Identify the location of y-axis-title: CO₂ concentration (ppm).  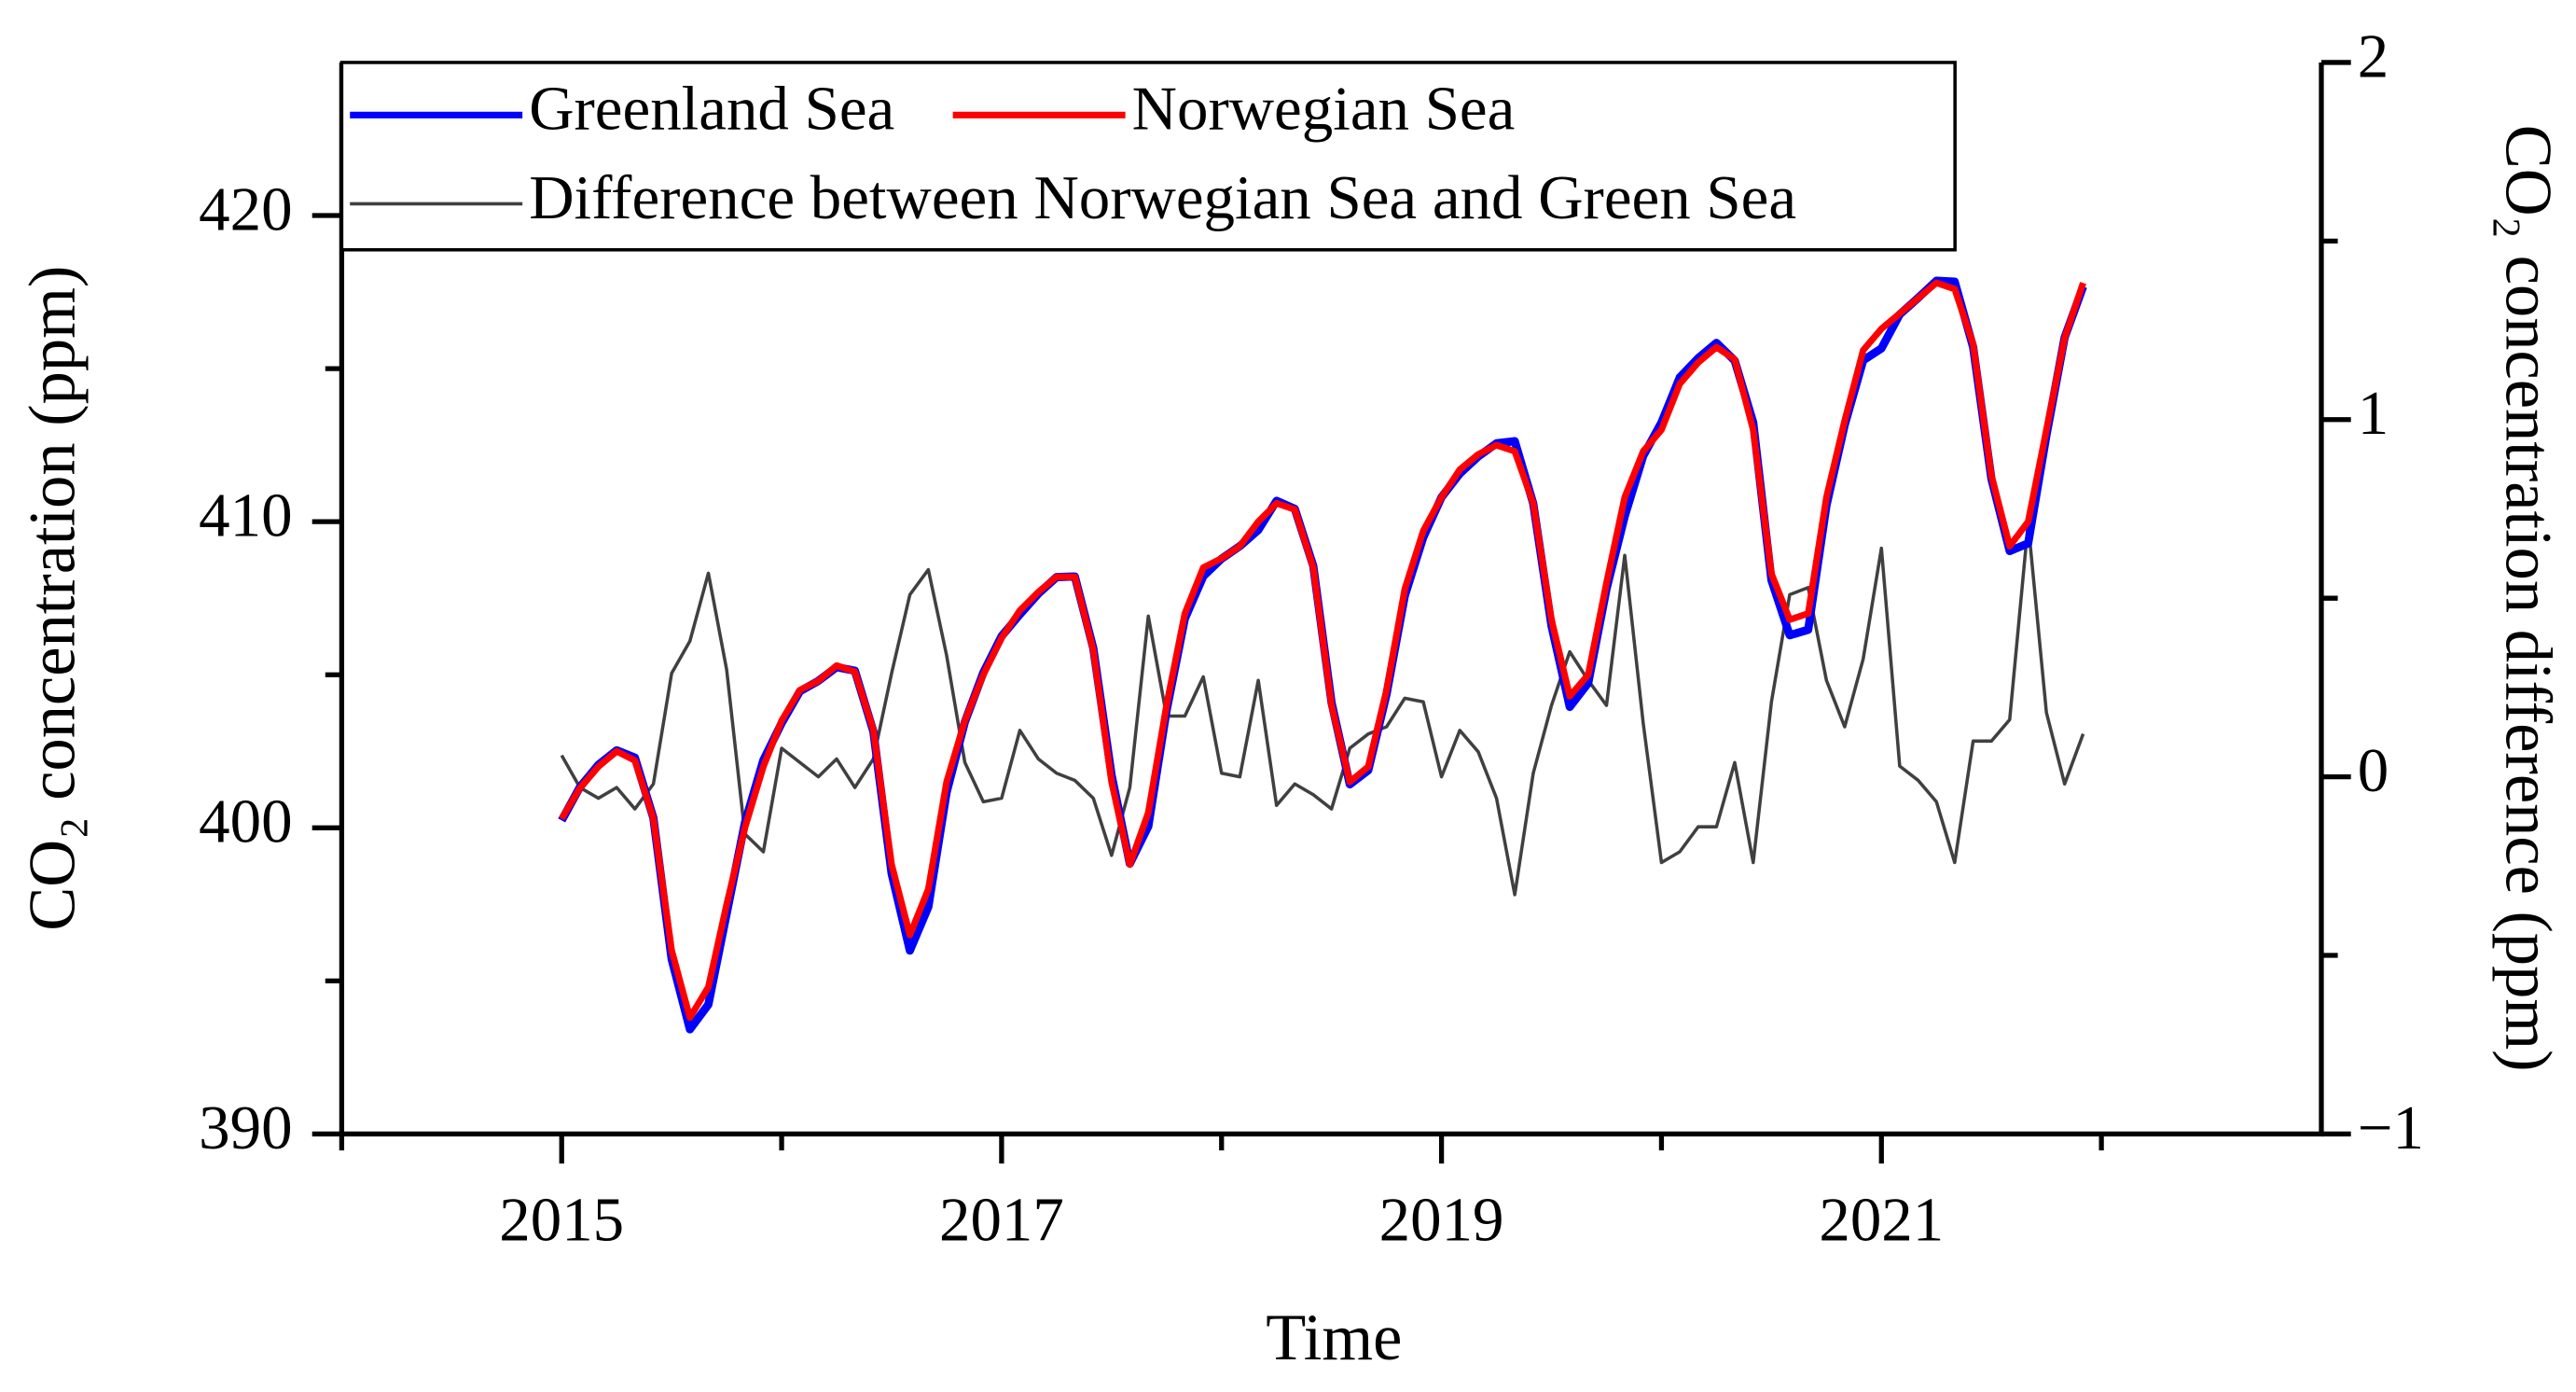
(53, 598).